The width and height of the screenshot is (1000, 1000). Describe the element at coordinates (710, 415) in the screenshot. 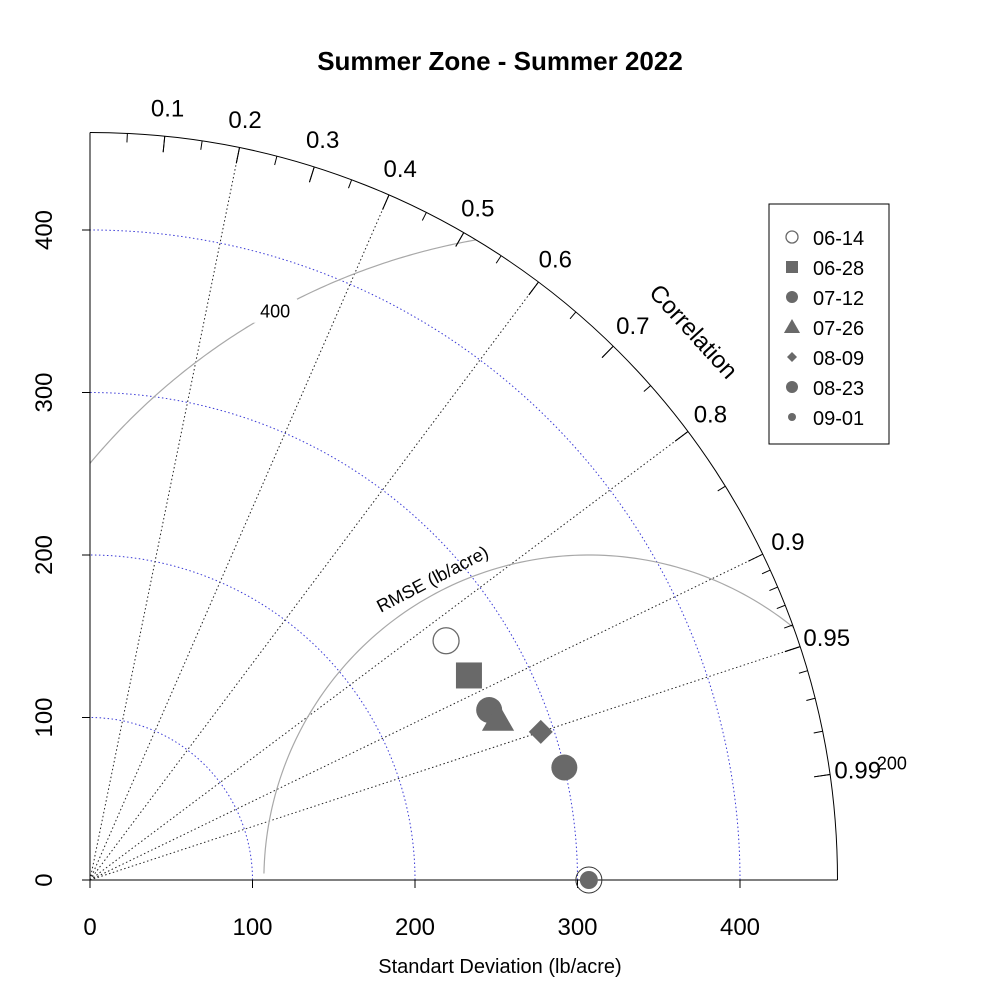

I see `corr-tick-label: 0.8` at that location.